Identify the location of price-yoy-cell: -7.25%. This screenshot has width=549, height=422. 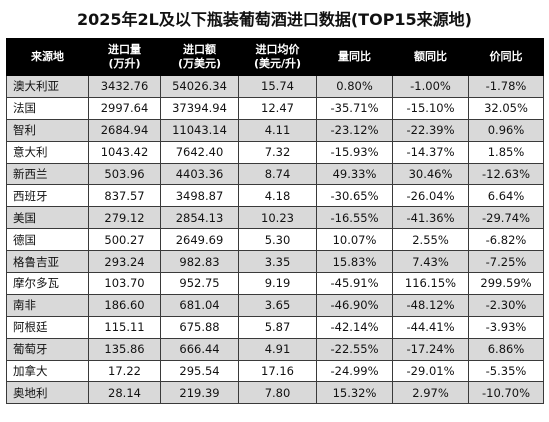
(506, 262).